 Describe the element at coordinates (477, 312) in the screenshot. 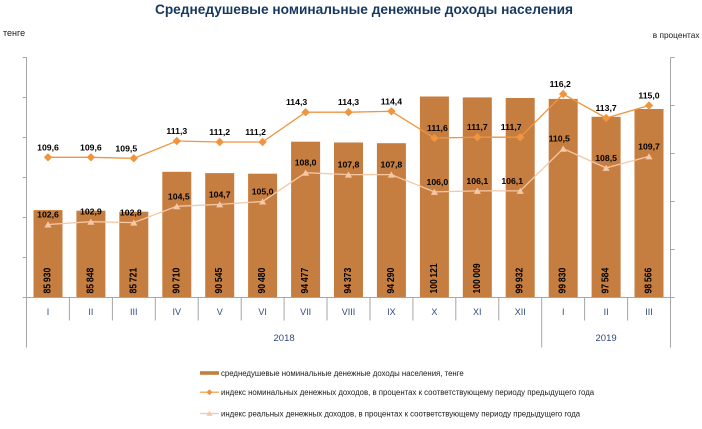

I see `svg-text: XI` at that location.